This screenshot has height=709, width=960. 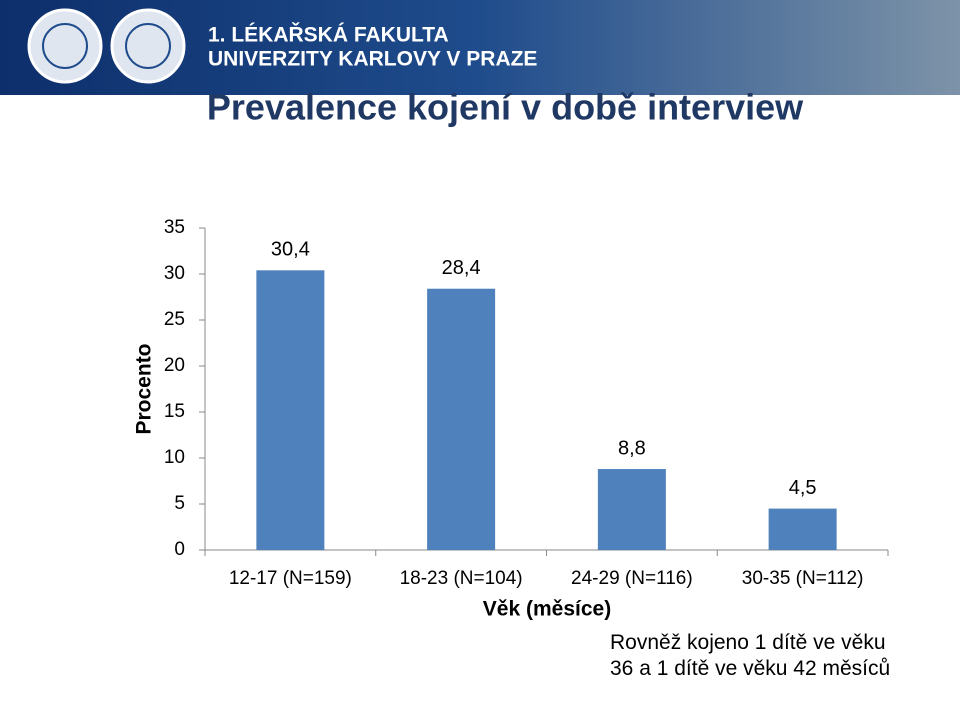 I want to click on y-tick-label: 10, so click(x=174, y=457).